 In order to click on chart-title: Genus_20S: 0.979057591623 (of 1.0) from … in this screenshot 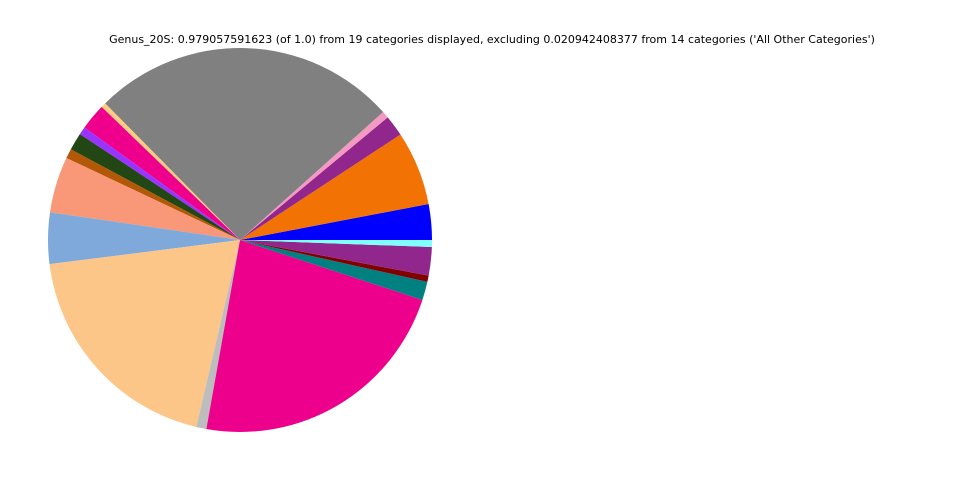, I will do `click(492, 39)`.